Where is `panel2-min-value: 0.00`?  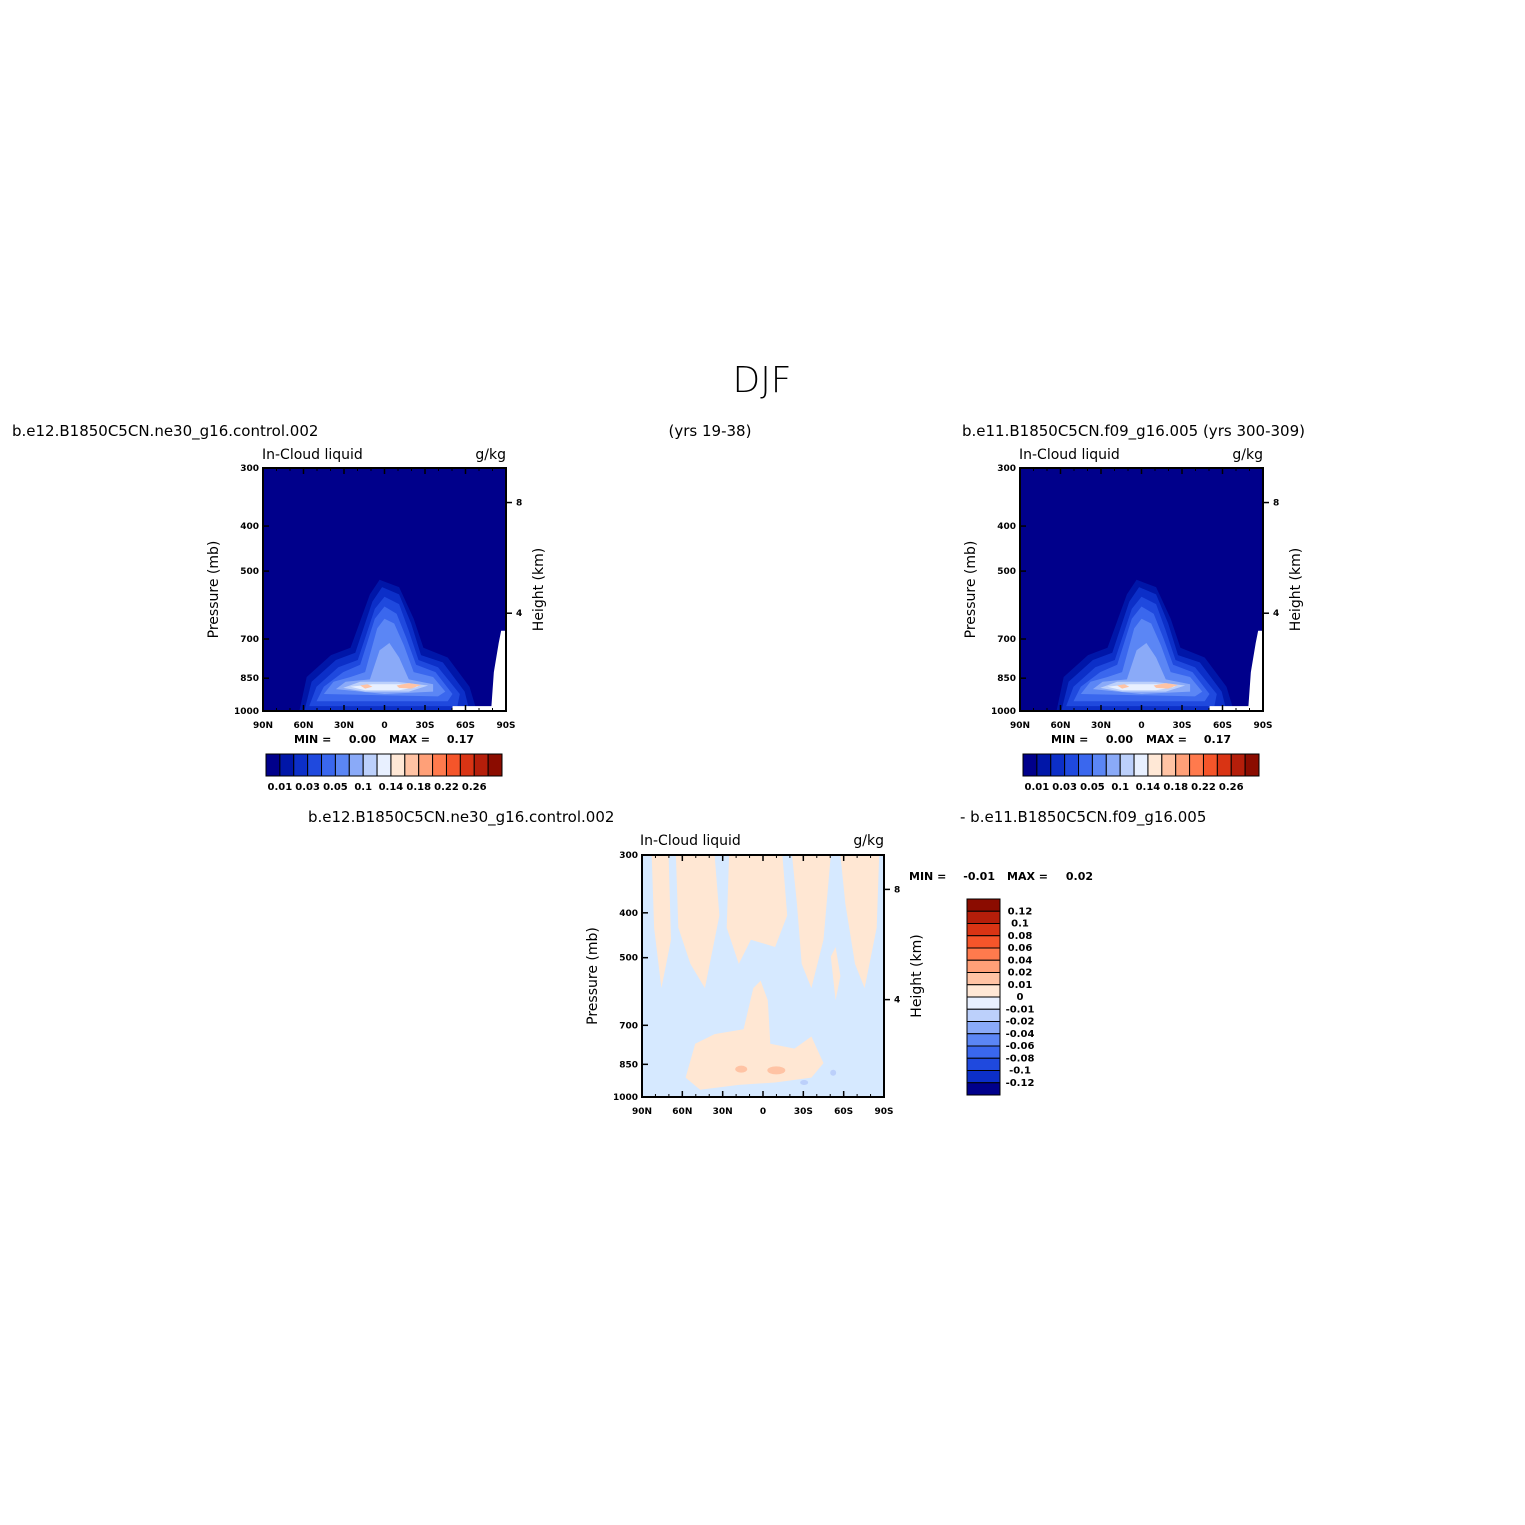 panel2-min-value: 0.00 is located at coordinates (1119, 739).